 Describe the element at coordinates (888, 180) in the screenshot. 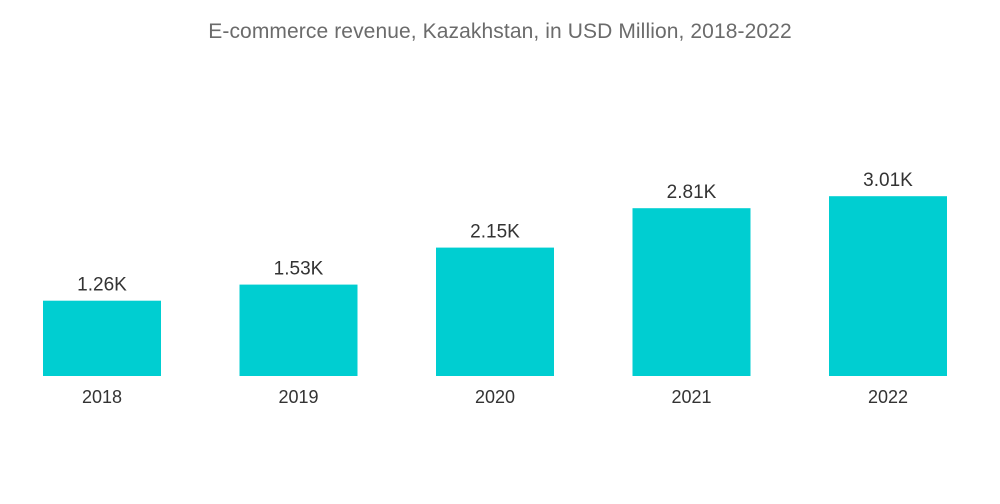

I see `data-label-2022: 3.01K` at that location.